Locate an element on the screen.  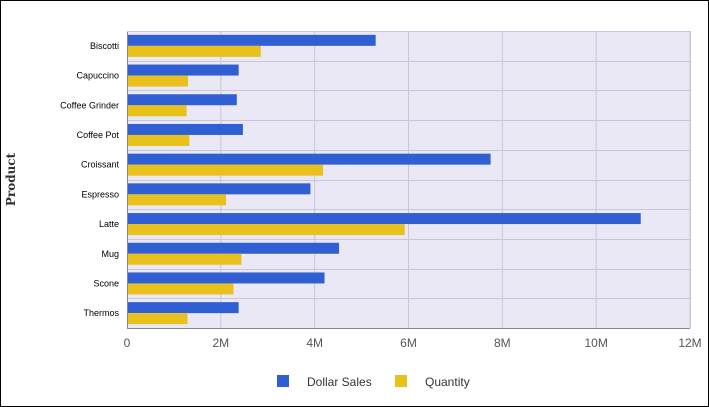
legend-label: Quantity is located at coordinates (447, 382).